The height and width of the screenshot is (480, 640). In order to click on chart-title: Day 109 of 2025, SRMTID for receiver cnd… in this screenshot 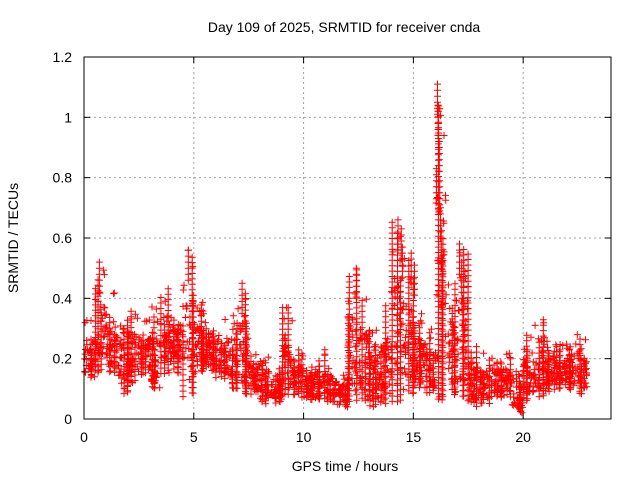, I will do `click(344, 27)`.